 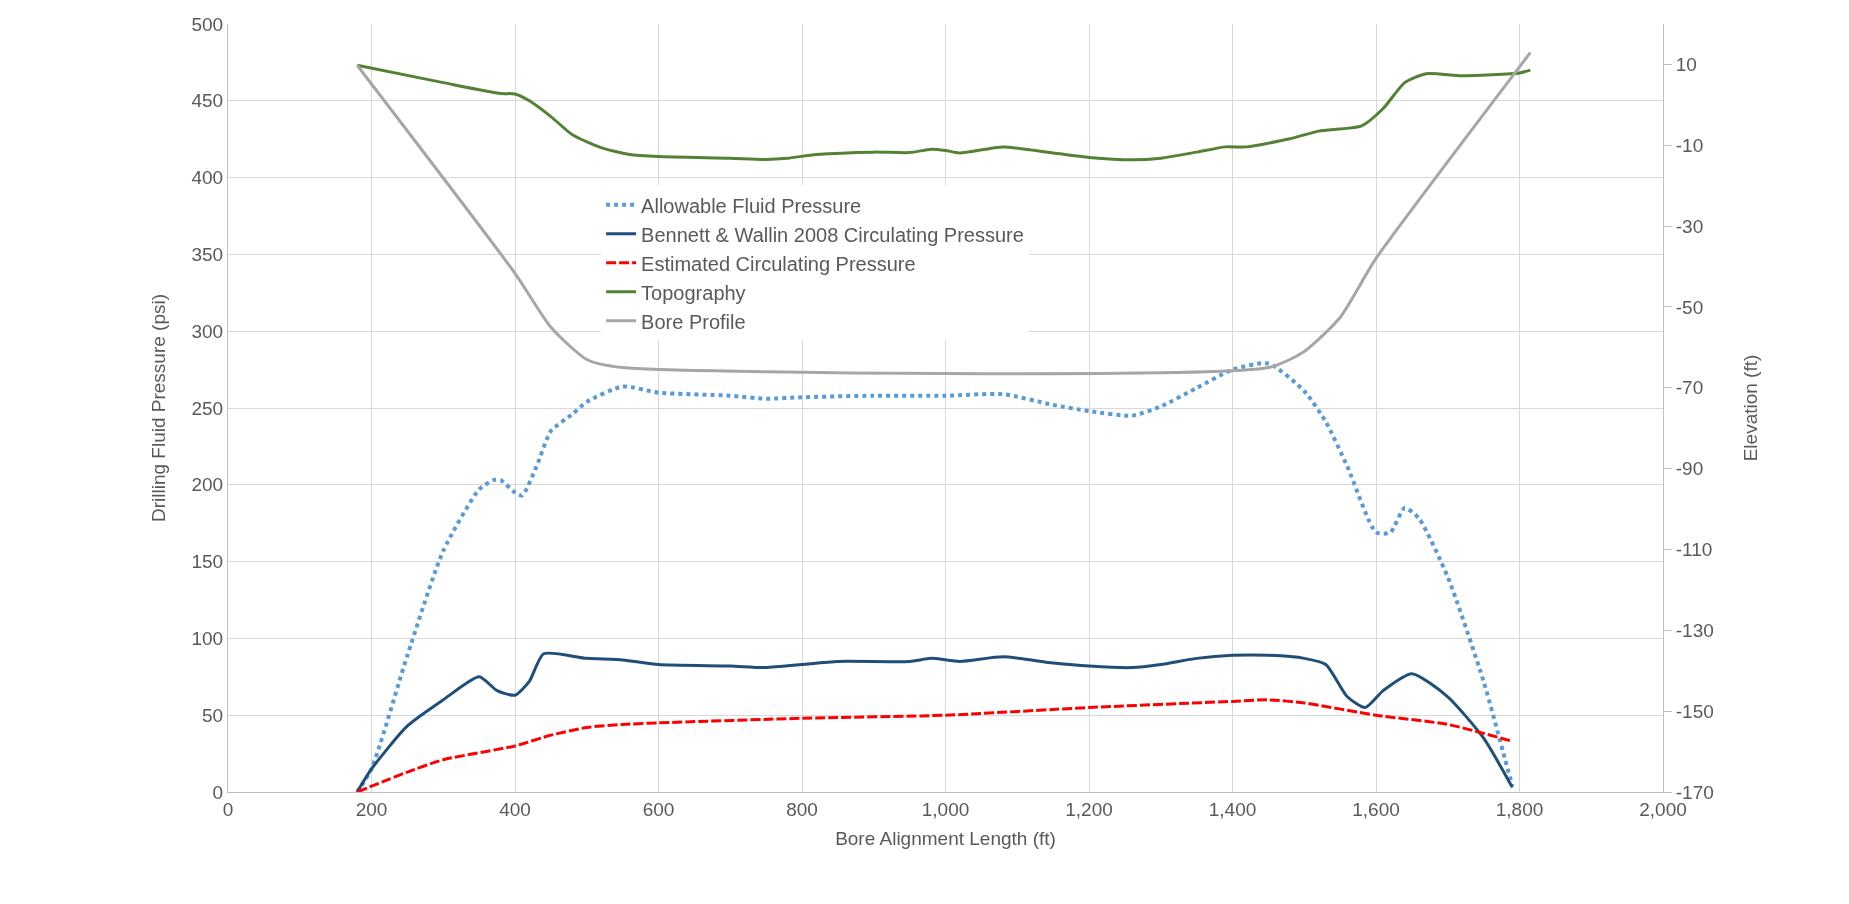 What do you see at coordinates (832, 234) in the screenshot?
I see `legend-label: Bennett & Wallin 2008 Circulating Pressure` at bounding box center [832, 234].